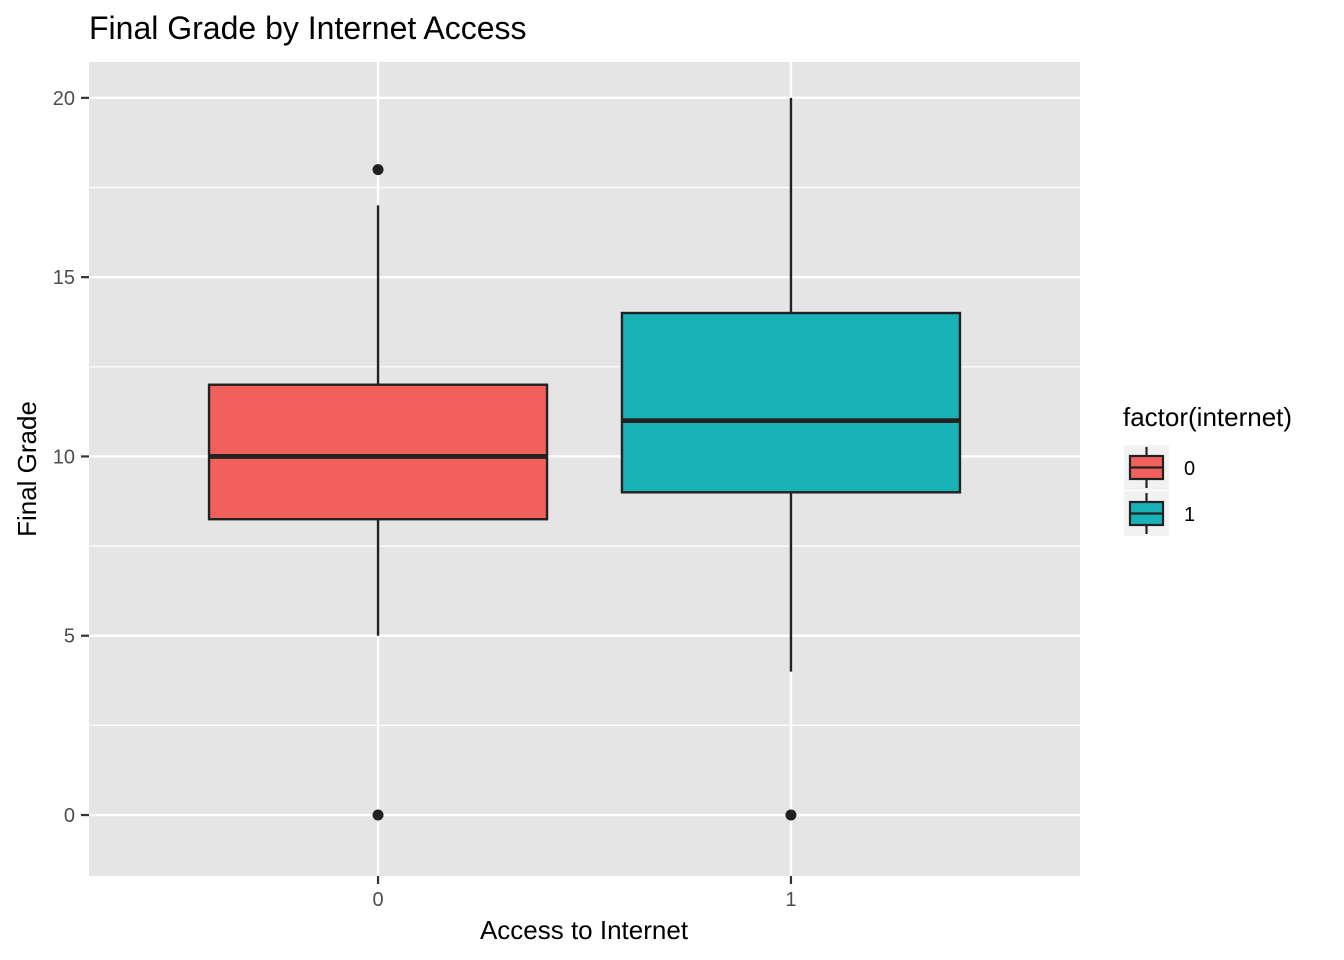 This screenshot has width=1344, height=960. What do you see at coordinates (64, 278) in the screenshot?
I see `y-tick-label: 15` at bounding box center [64, 278].